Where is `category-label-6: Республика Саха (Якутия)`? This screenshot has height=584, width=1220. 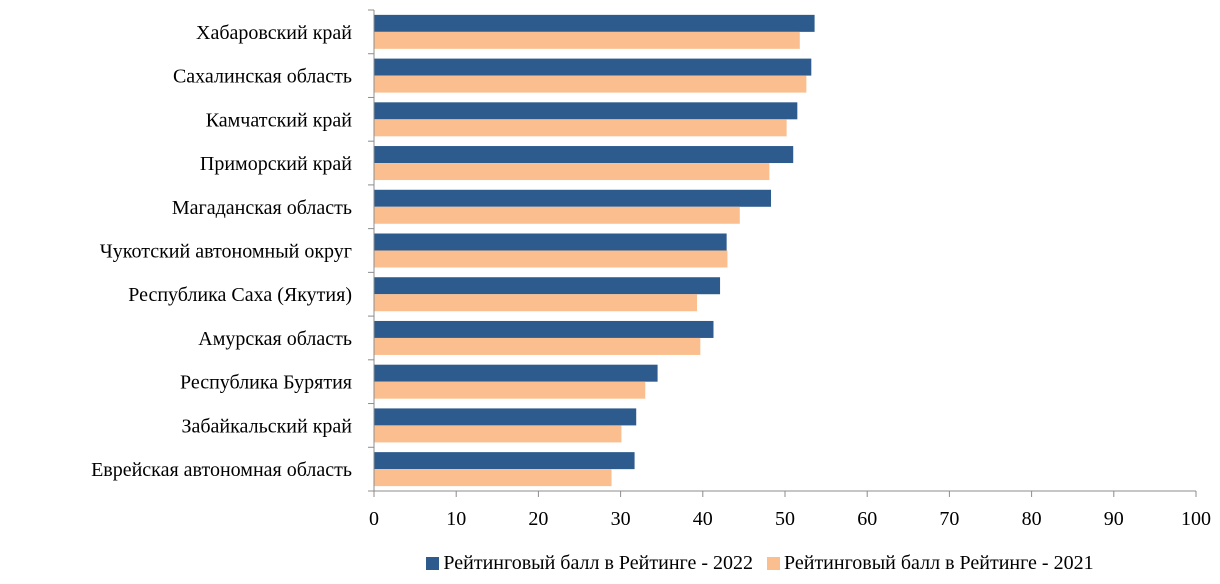 category-label-6: Республика Саха (Якутия) is located at coordinates (240, 295).